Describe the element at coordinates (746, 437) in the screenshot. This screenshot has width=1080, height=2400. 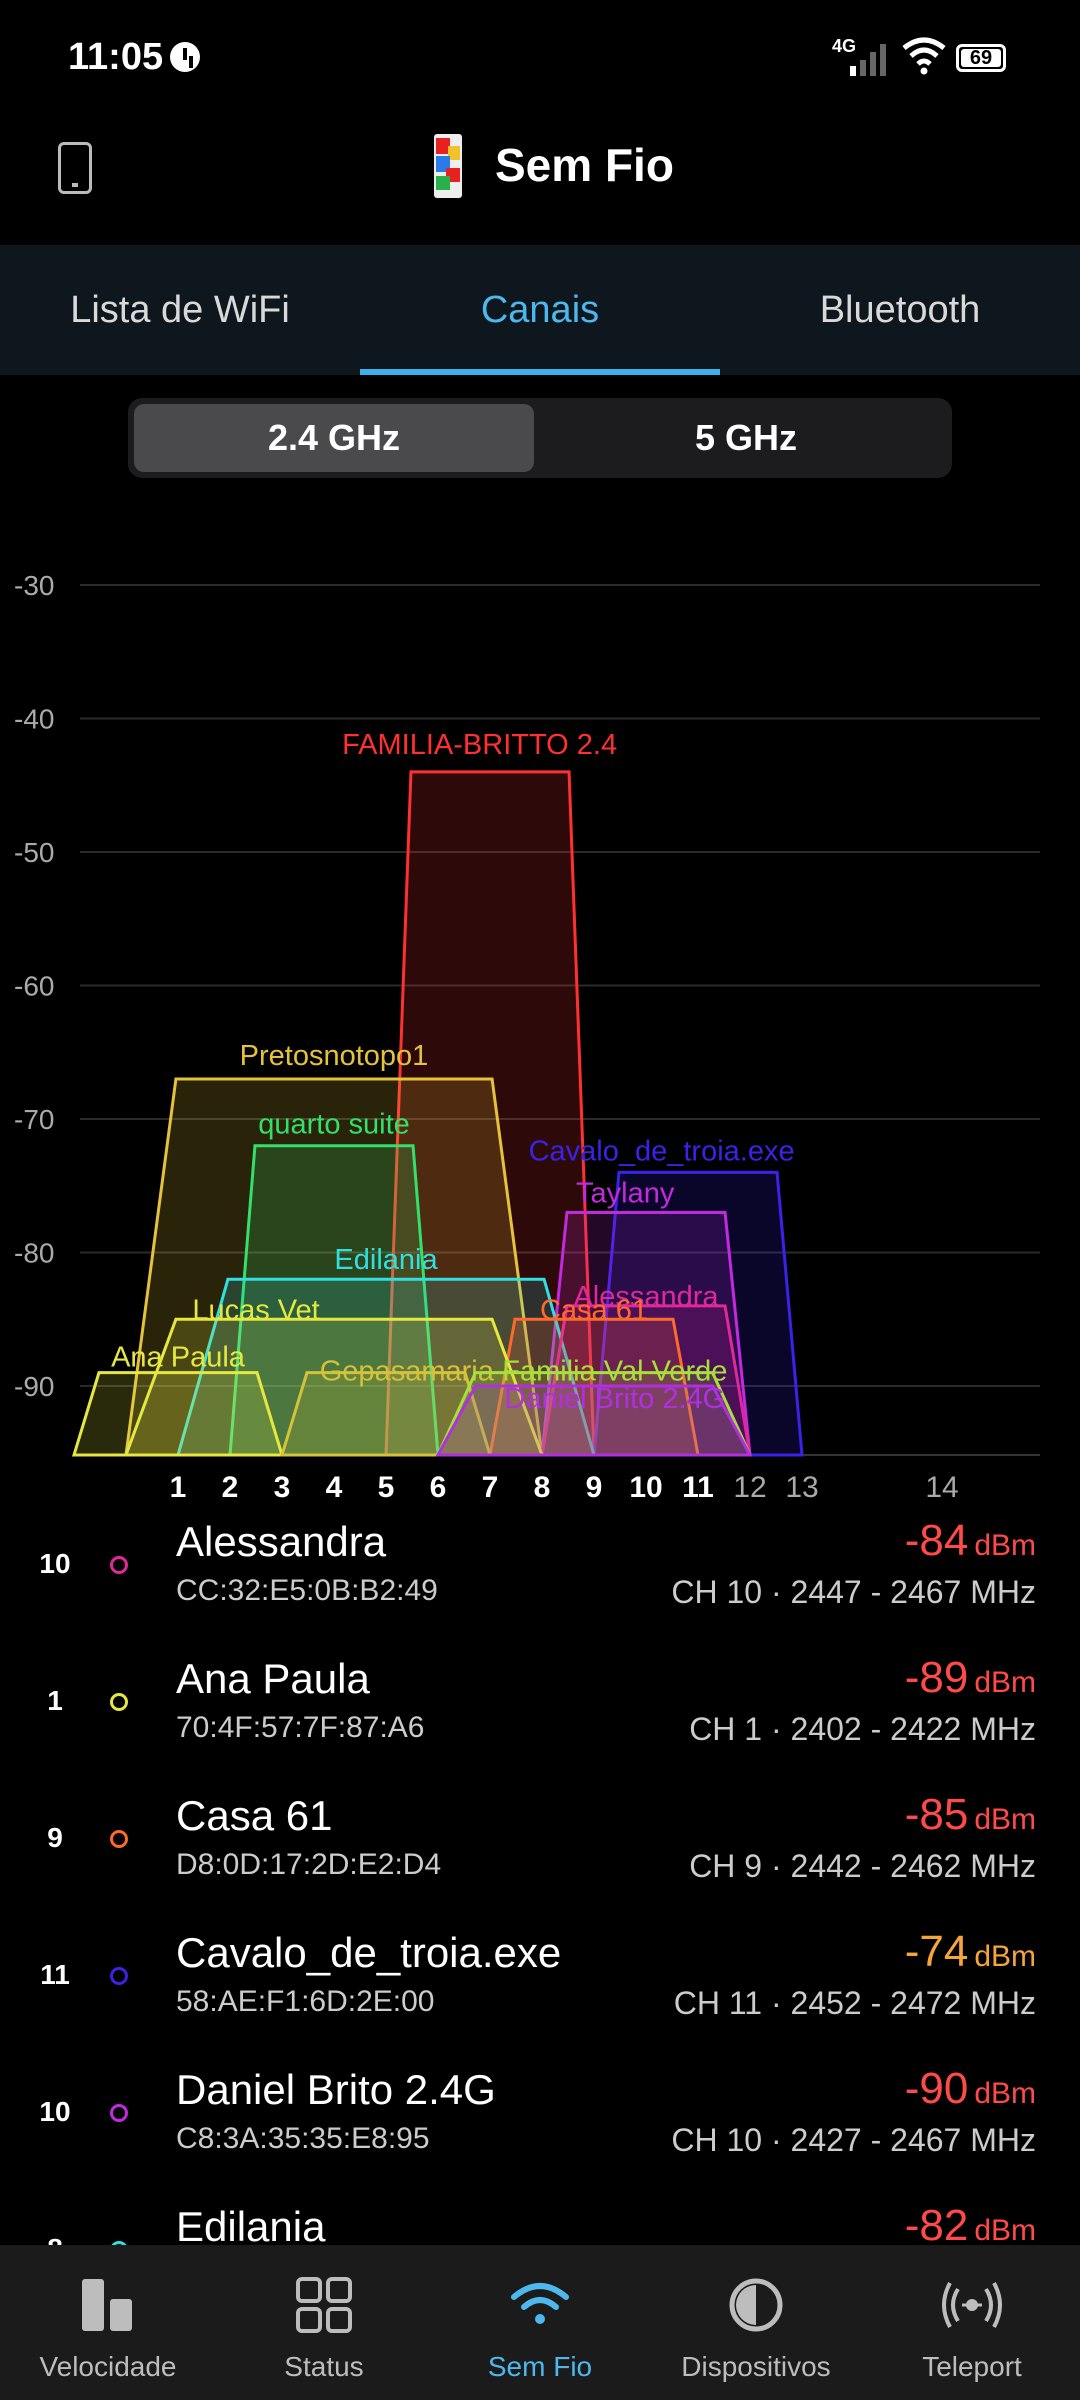
I see `band-5ghz-button: 5 GHz` at that location.